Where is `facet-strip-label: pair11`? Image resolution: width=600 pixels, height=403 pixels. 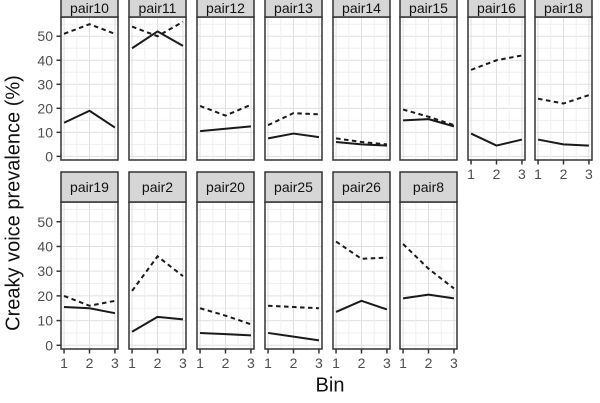
facet-strip-label: pair11 is located at coordinates (158, 8).